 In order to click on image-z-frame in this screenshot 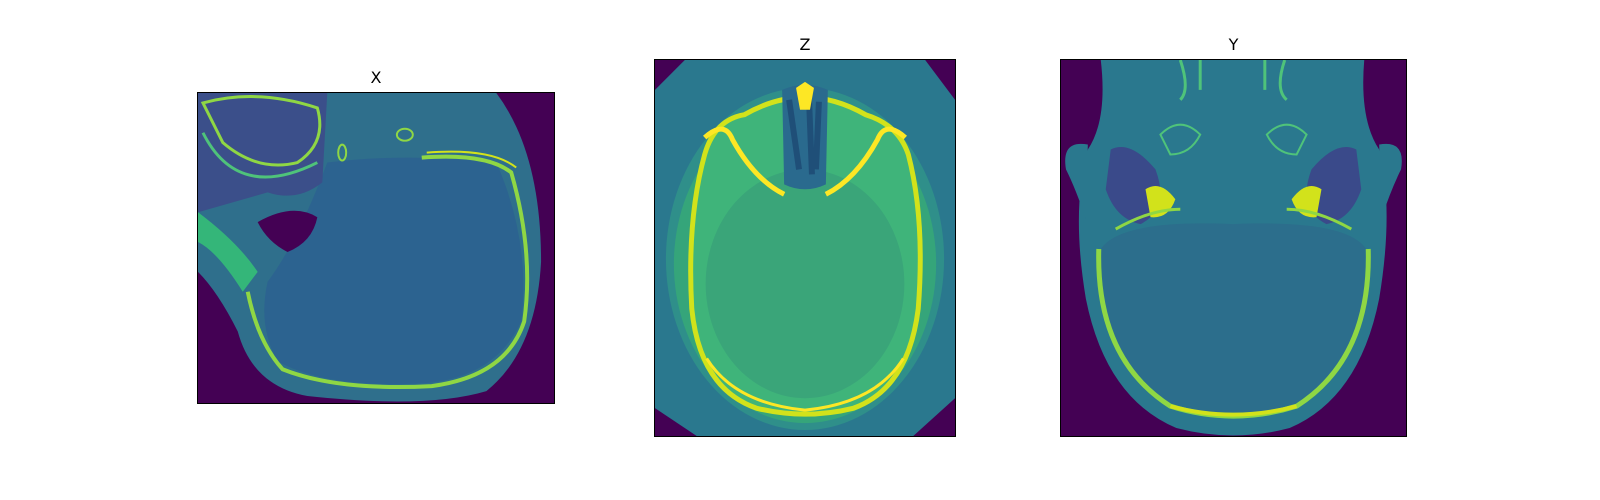, I will do `click(805, 248)`.